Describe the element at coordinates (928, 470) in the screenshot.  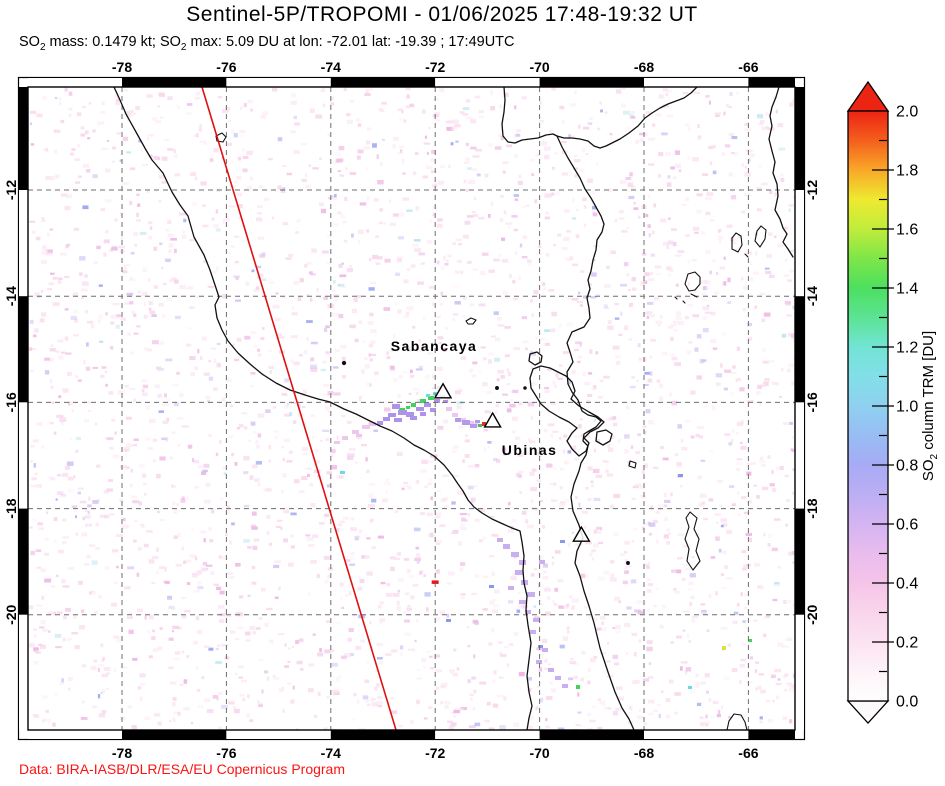
I see `colorbar-title-pre: SO` at that location.